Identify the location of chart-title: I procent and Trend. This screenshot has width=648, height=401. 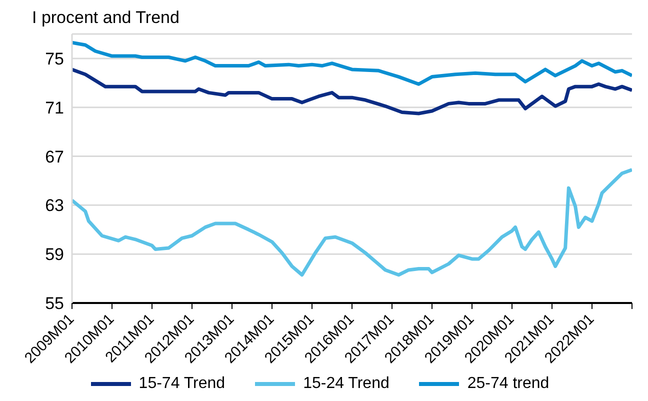
(105, 18).